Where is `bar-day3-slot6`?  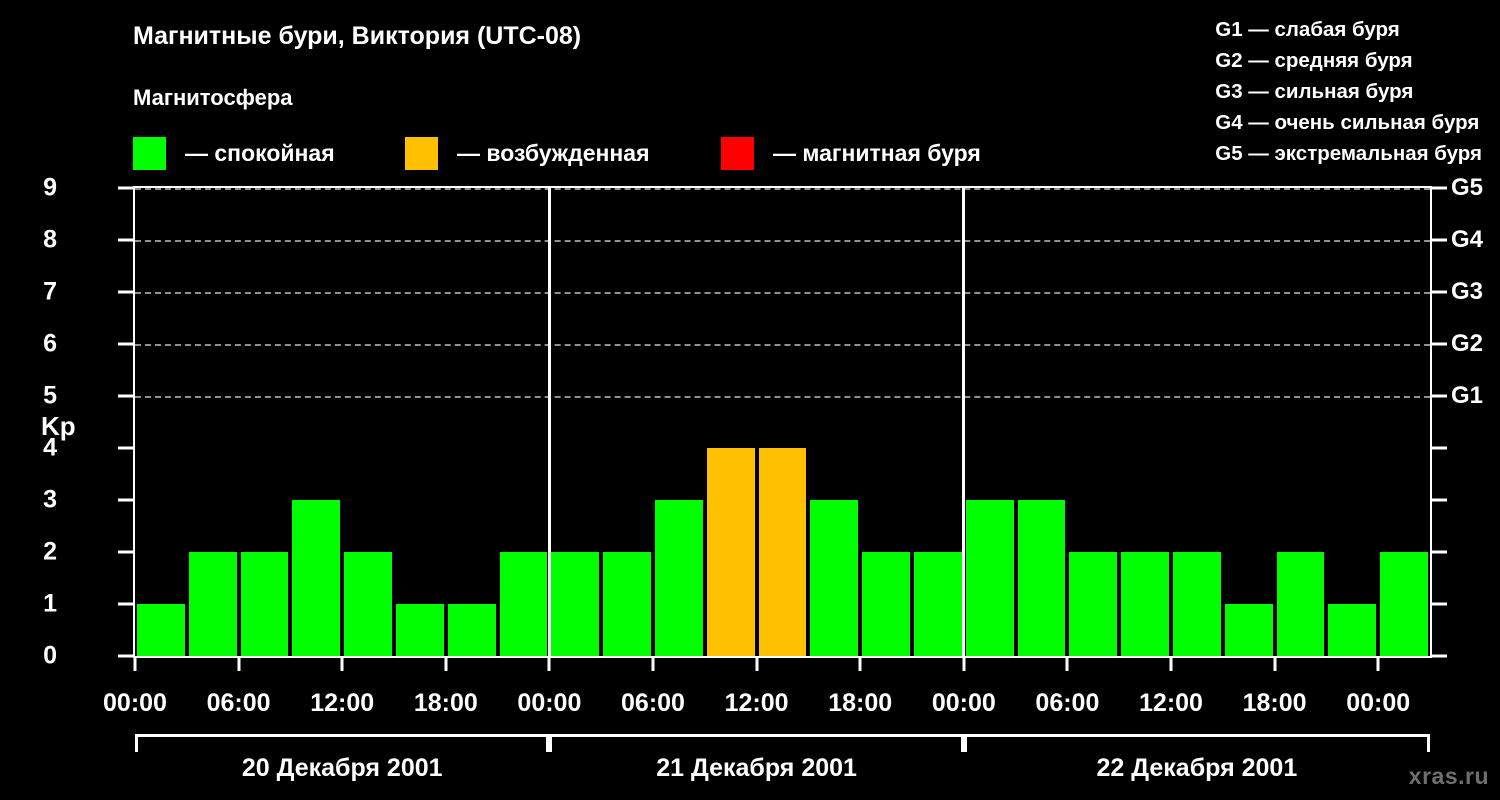 bar-day3-slot6 is located at coordinates (1248, 630).